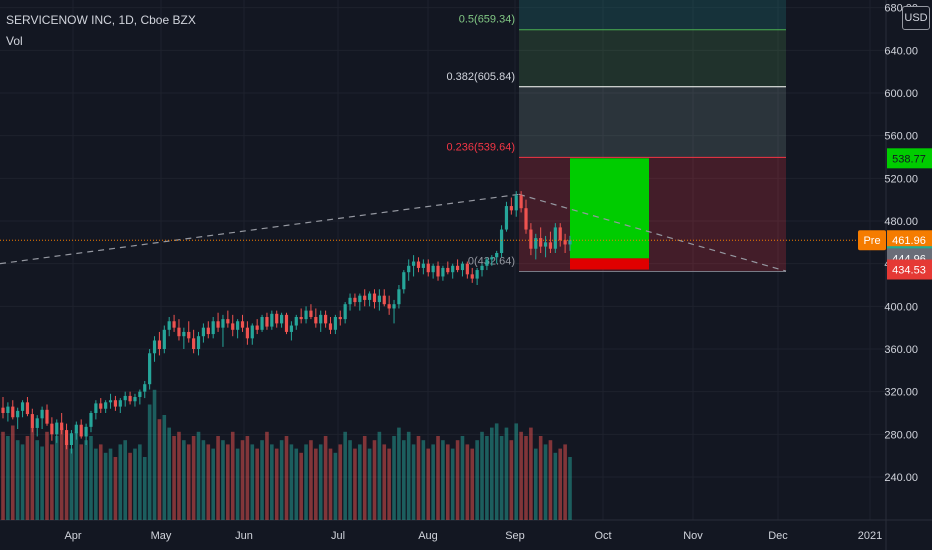 This screenshot has width=932, height=550. I want to click on trend-line, so click(260, 229).